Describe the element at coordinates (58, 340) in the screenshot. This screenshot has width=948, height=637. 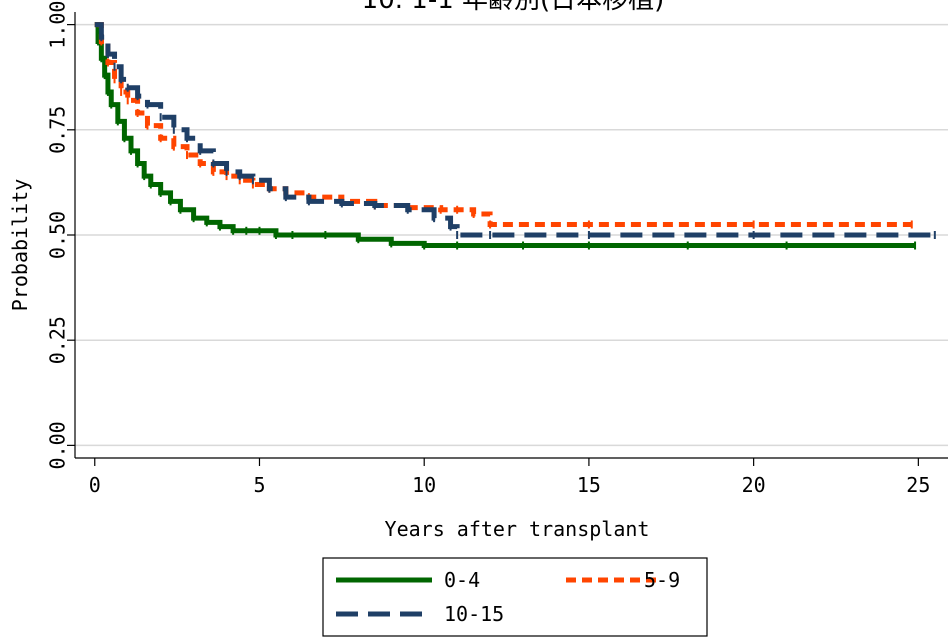
I see `y-tick-label: 0.25` at that location.